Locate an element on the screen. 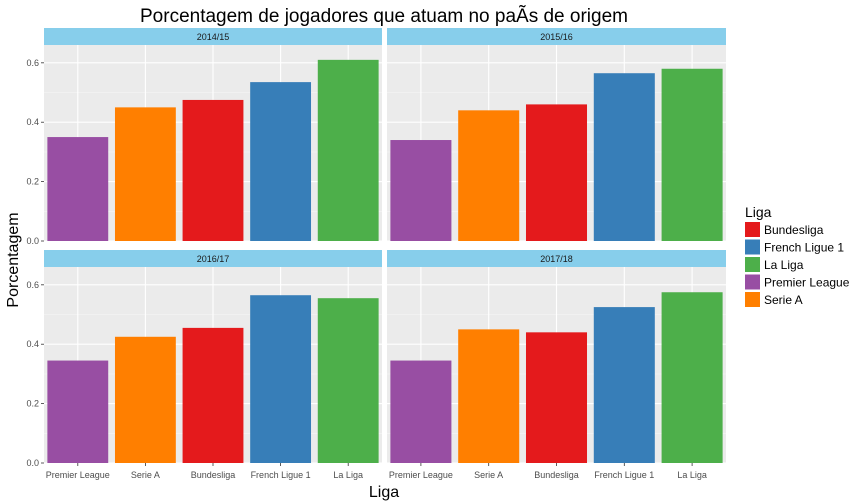 This screenshot has width=864, height=504. facet-strip-label: 2014/15 is located at coordinates (213, 37).